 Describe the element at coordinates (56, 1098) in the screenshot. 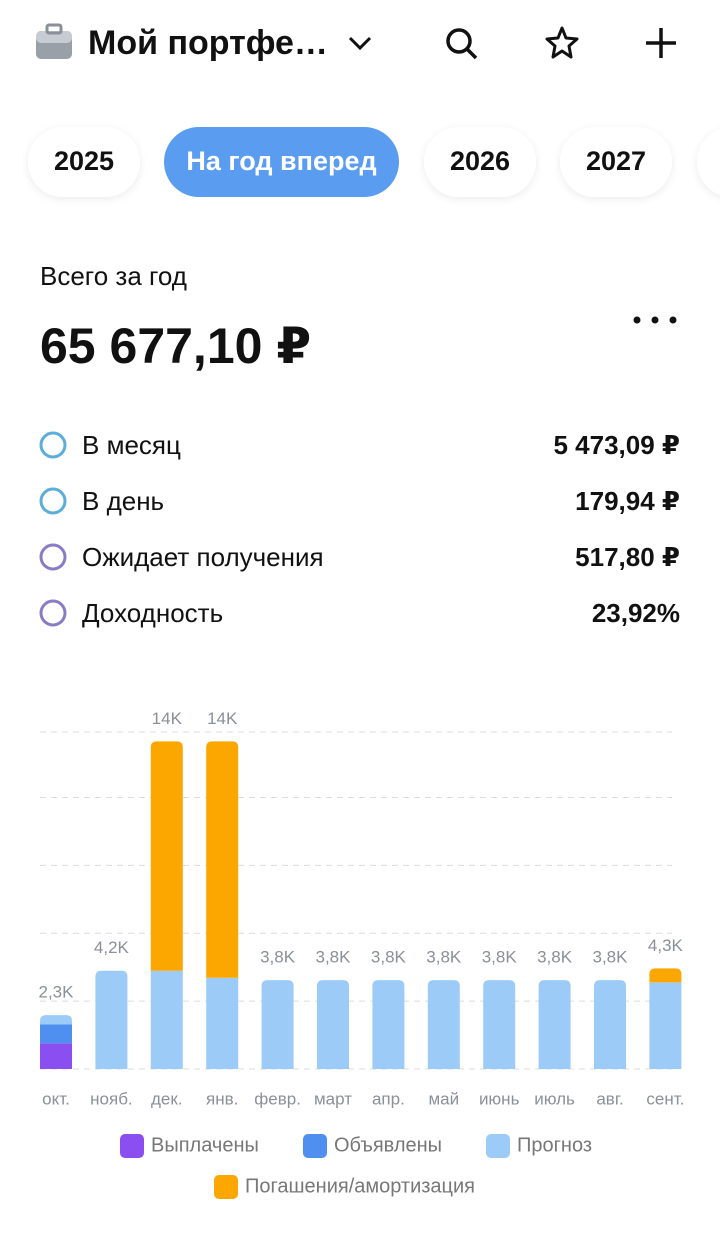

I see `x-tick-label: окт.` at that location.